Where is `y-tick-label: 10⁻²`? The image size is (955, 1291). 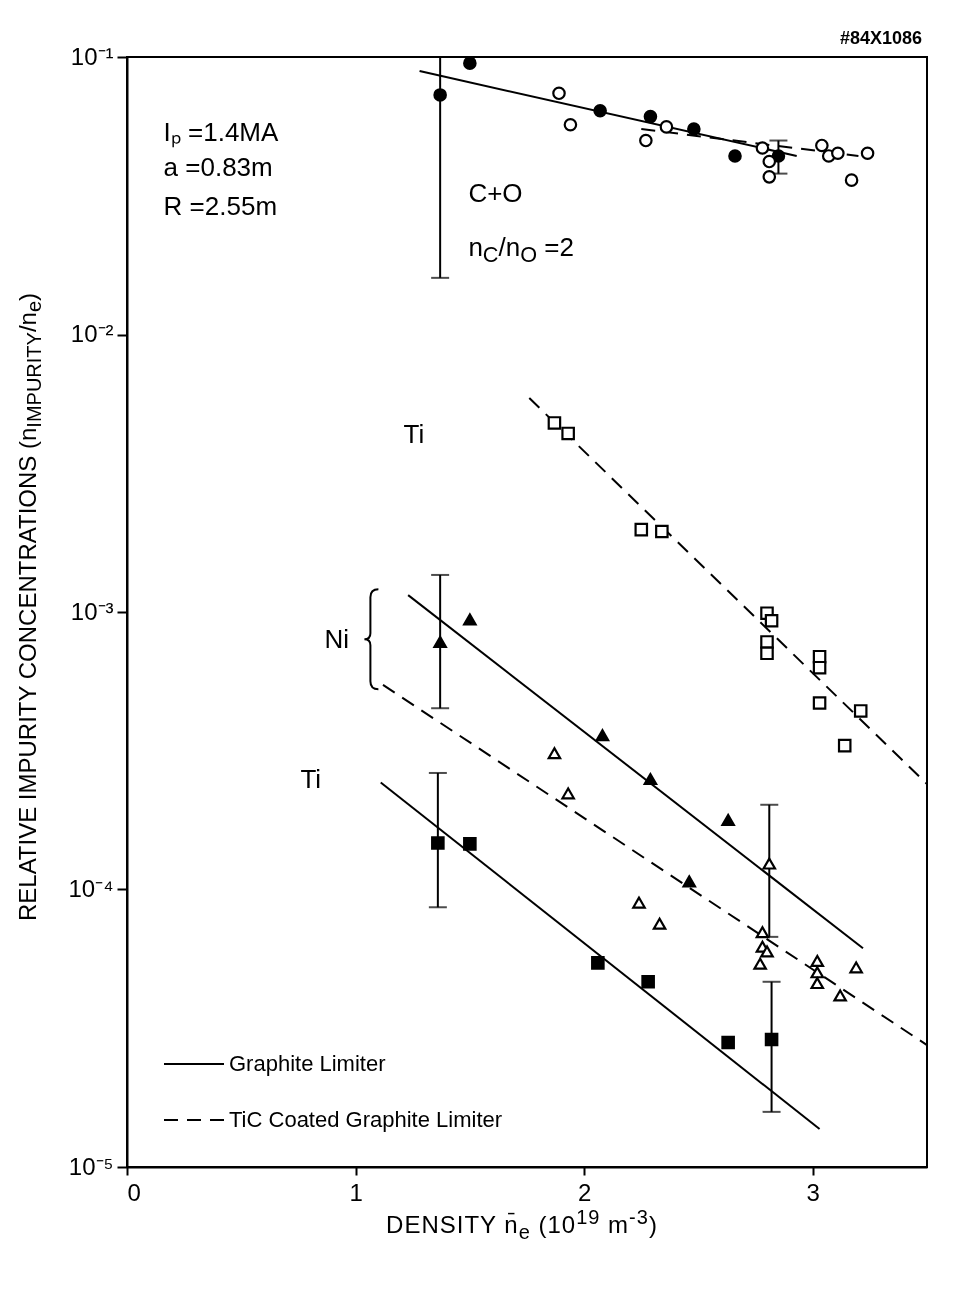 y-tick-label: 10⁻² is located at coordinates (92, 333).